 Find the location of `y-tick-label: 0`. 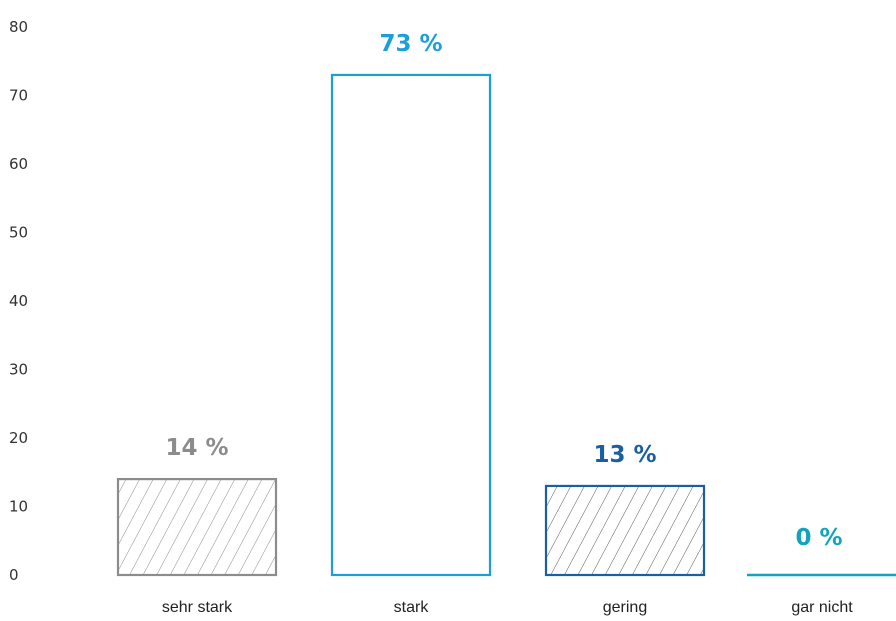

y-tick-label: 0 is located at coordinates (14, 575).